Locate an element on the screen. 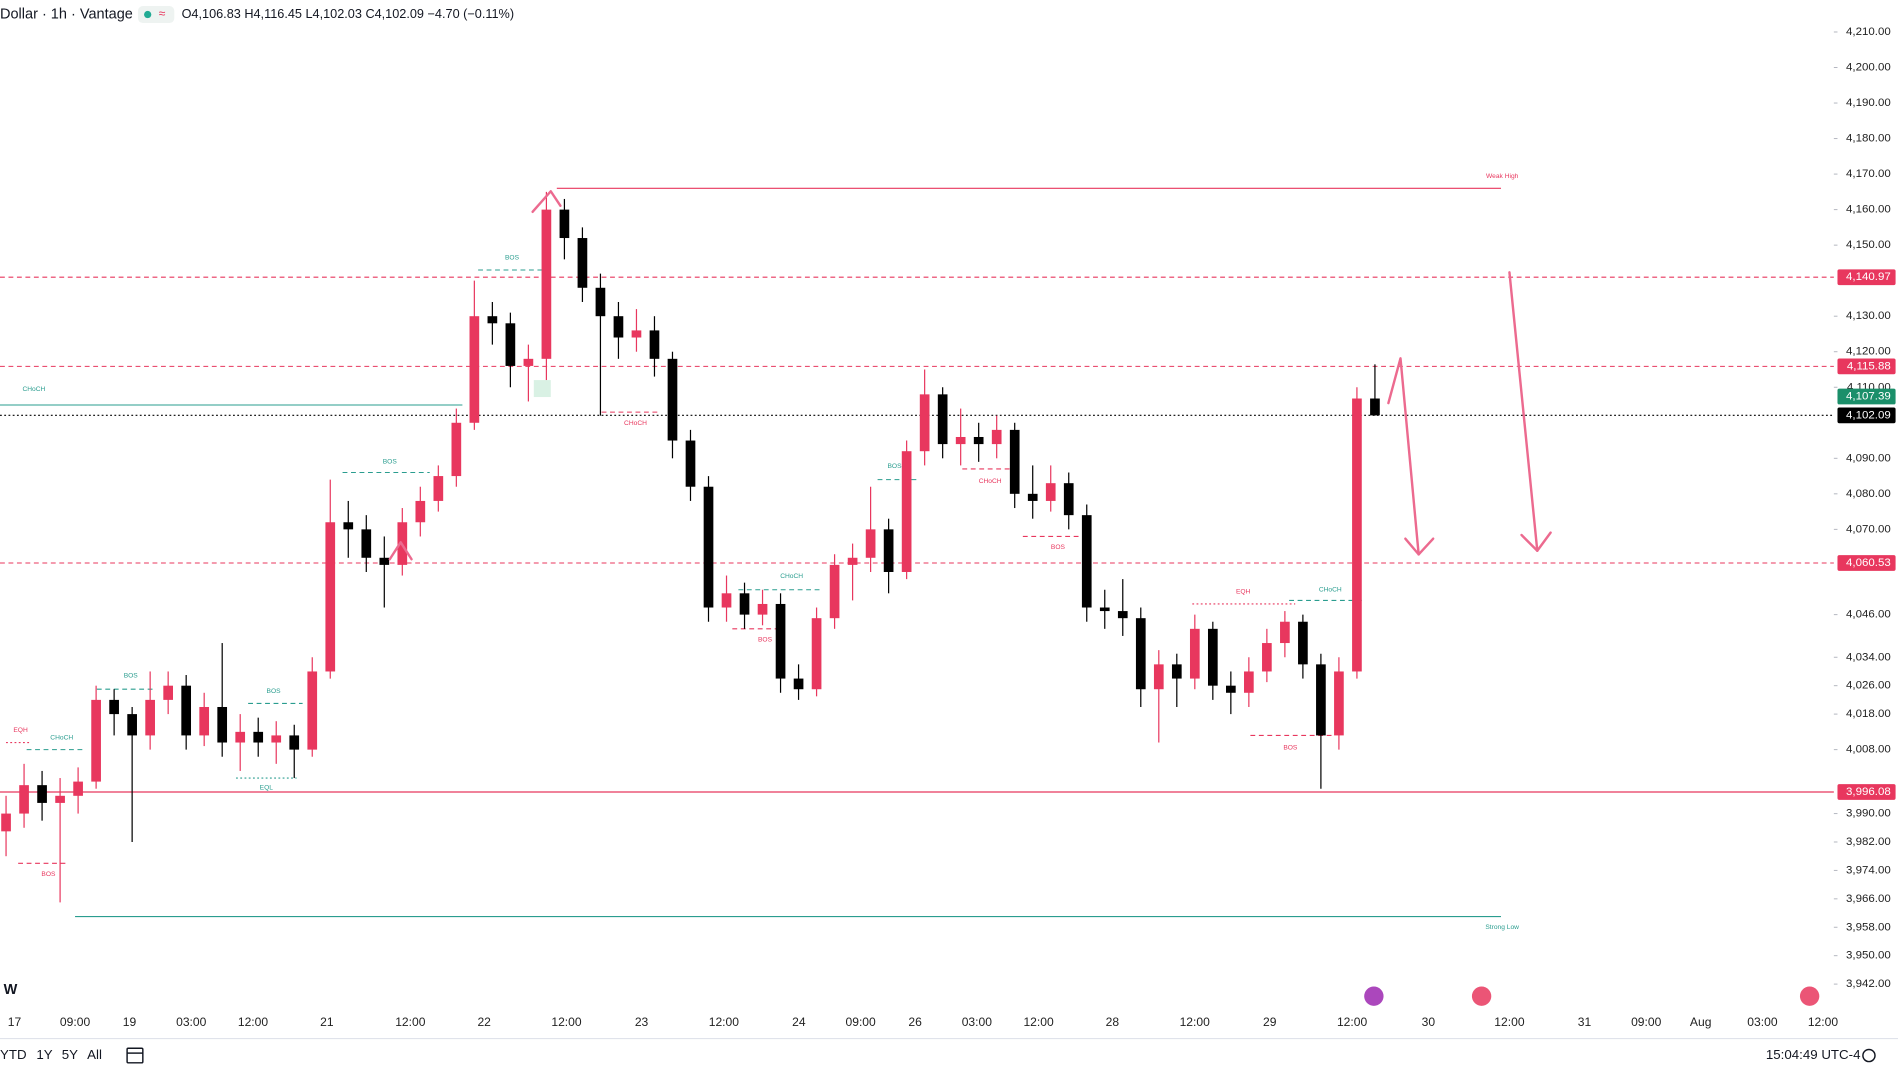  highlight-box is located at coordinates (542, 389).